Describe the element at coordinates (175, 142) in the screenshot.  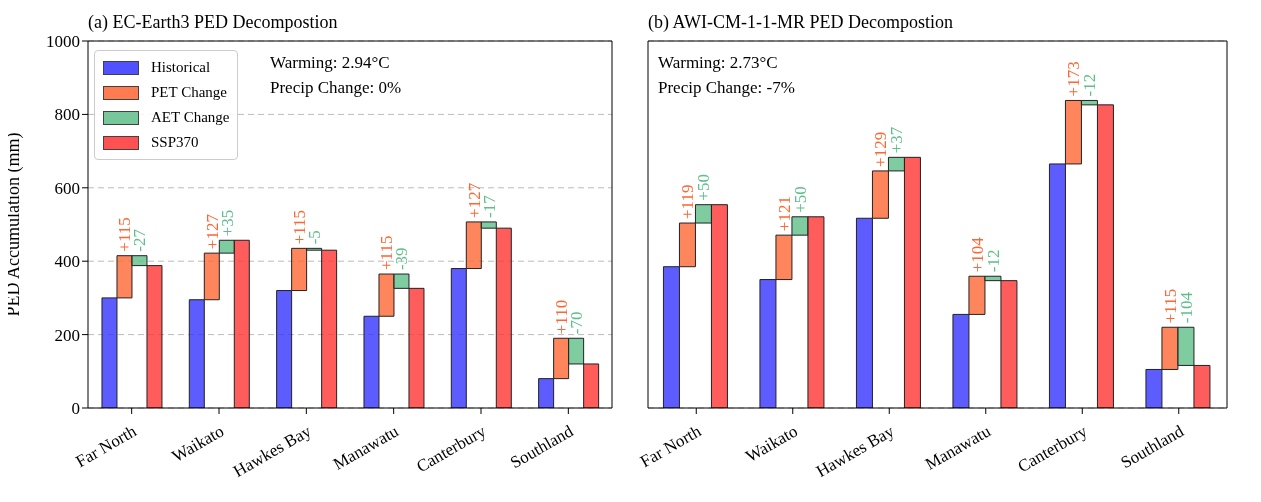
I see `legend-label: SSP370` at that location.